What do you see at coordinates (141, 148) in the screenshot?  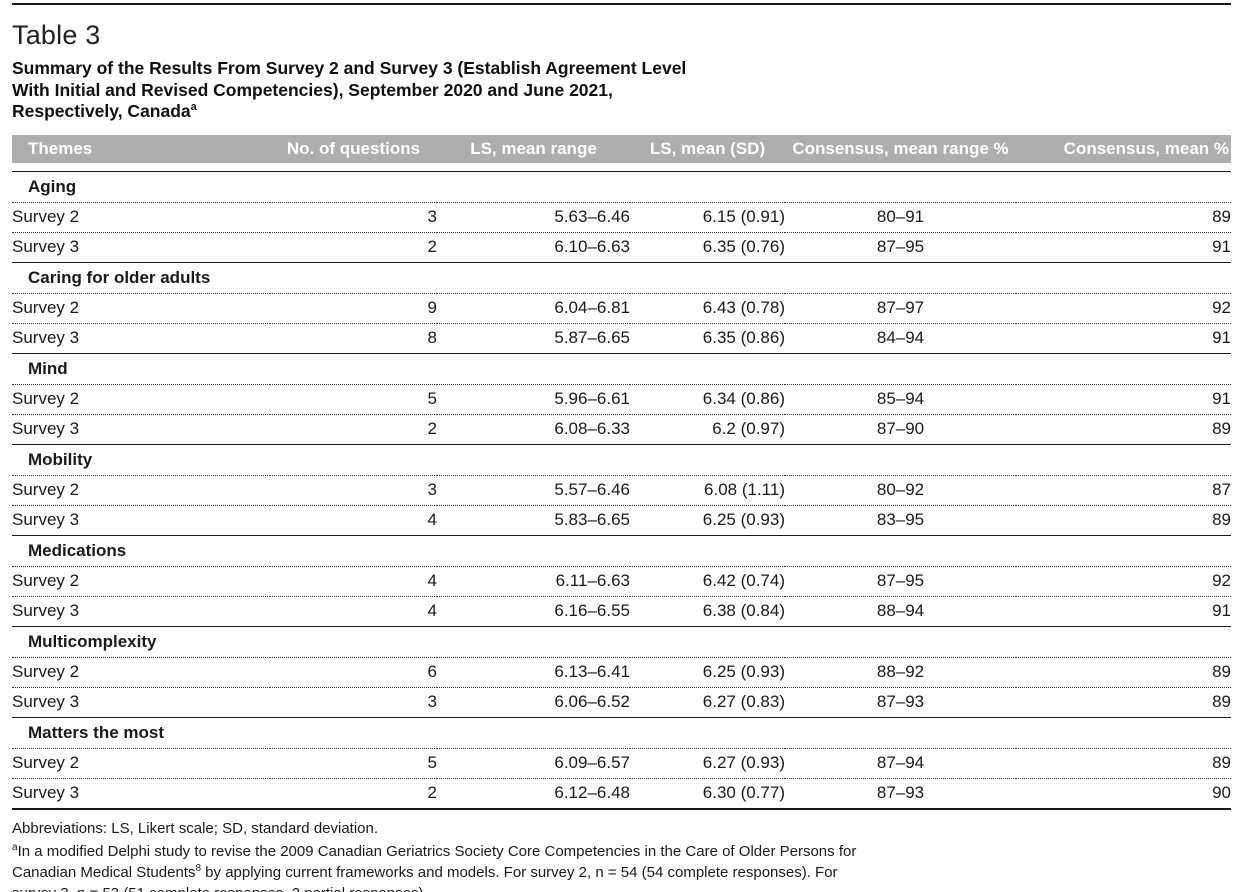 I see `column-header-themes: Themes` at bounding box center [141, 148].